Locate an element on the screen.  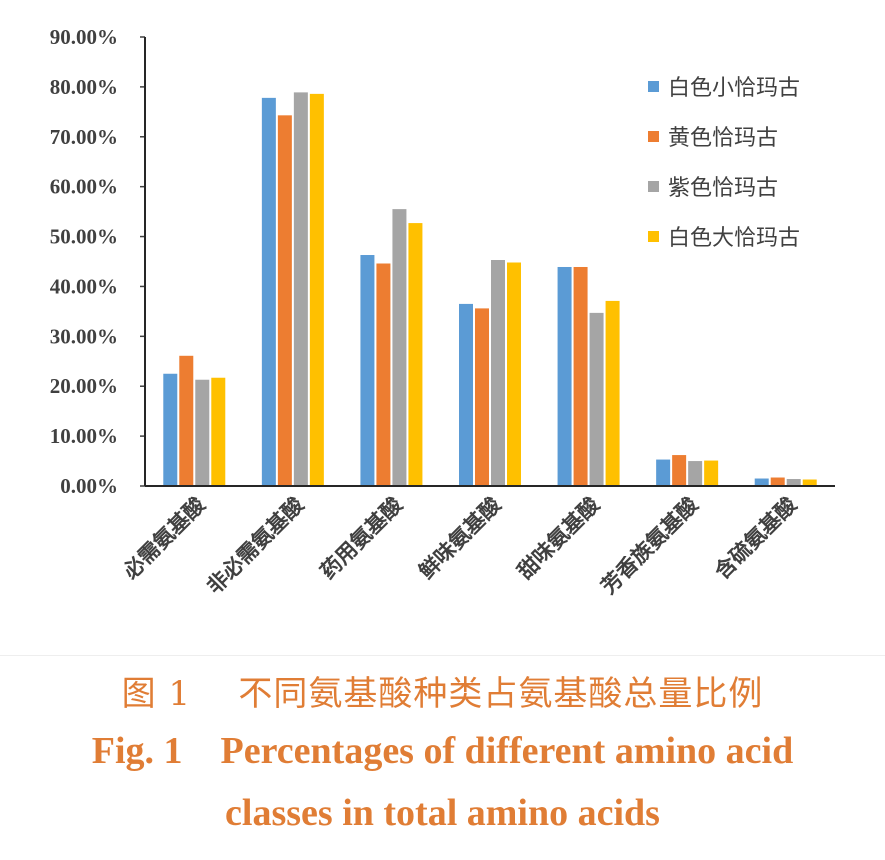
caption-chinese: 图 1 不同氨基酸种类占氨基酸总量比例 is located at coordinates (442, 694).